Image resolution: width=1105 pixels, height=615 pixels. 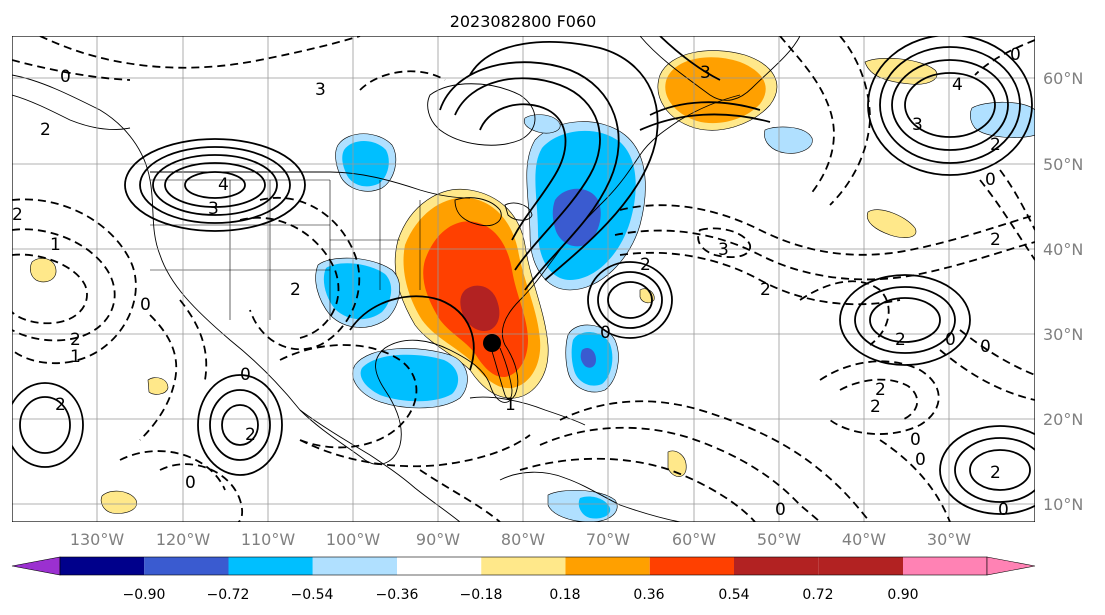 What do you see at coordinates (1063, 504) in the screenshot?
I see `lat-label: 10°N` at bounding box center [1063, 504].